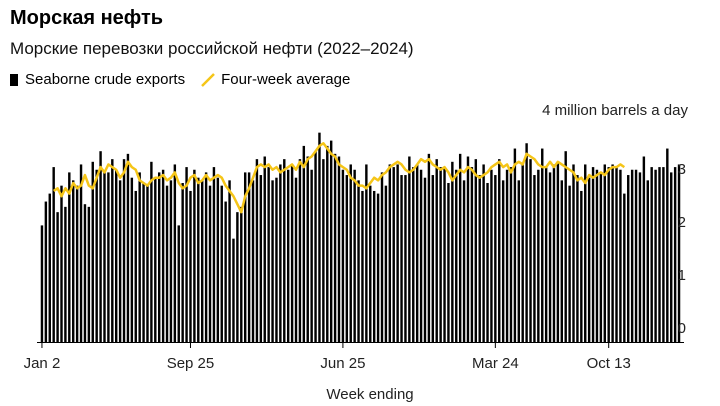 Image resolution: width=720 pixels, height=406 pixels. Describe the element at coordinates (682, 275) in the screenshot. I see `y-tick-label: 1` at that location.